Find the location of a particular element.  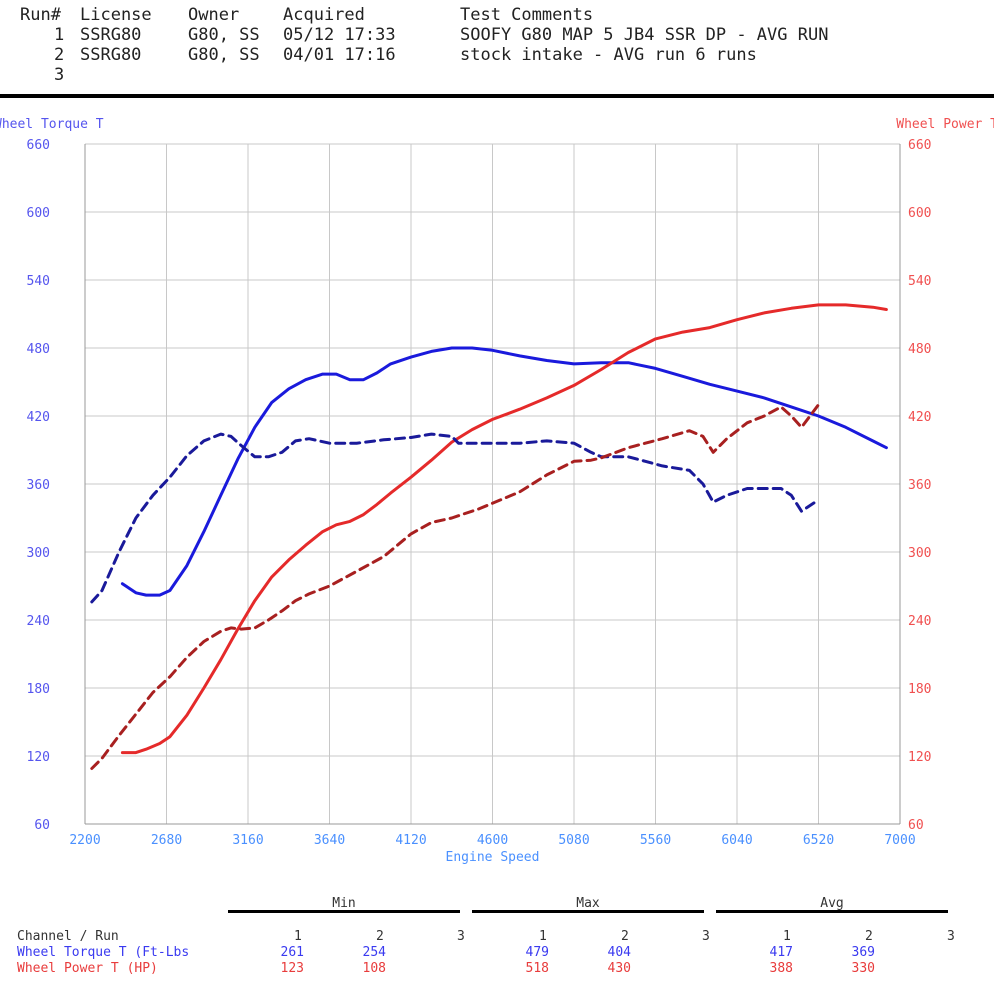

y-left-tick-label: 180 is located at coordinates (38, 689).